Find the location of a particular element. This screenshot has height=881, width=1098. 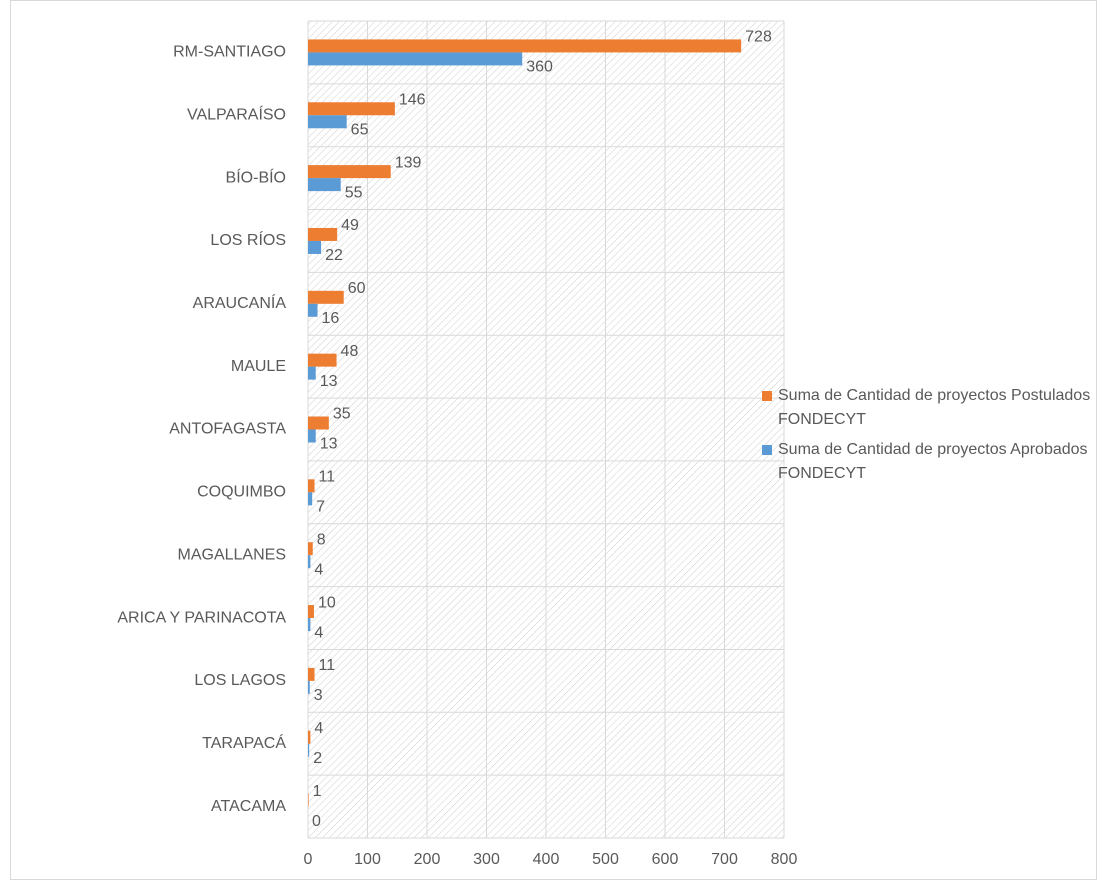

data-label: 16 is located at coordinates (331, 318).